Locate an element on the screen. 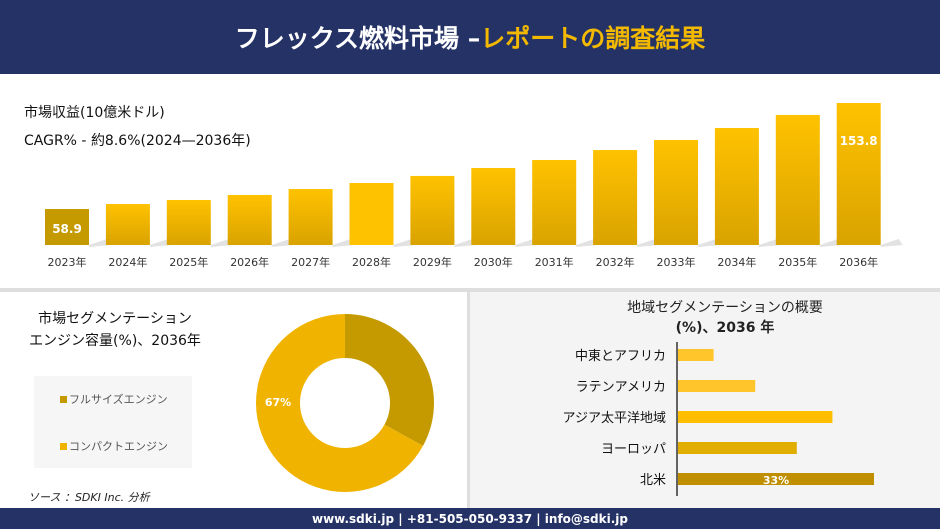 The image size is (940, 529). bar-2027年 is located at coordinates (310, 217).